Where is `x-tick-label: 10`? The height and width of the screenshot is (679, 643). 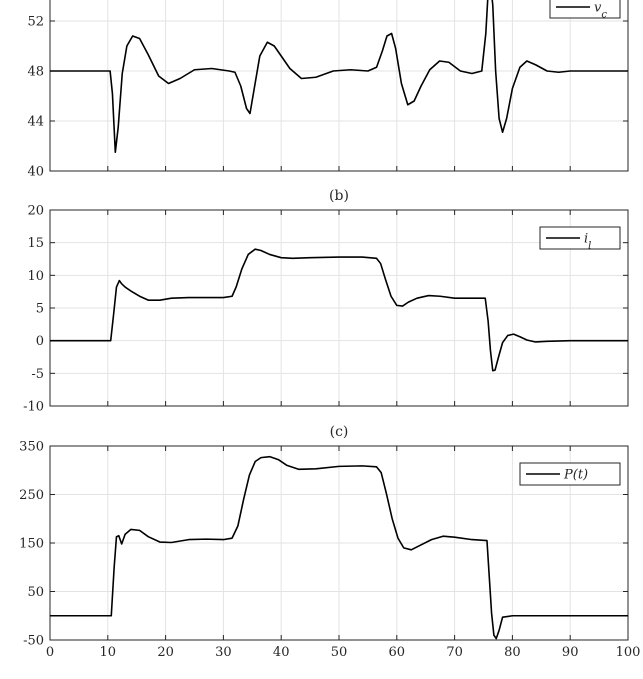
x-tick-label: 10 is located at coordinates (108, 652).